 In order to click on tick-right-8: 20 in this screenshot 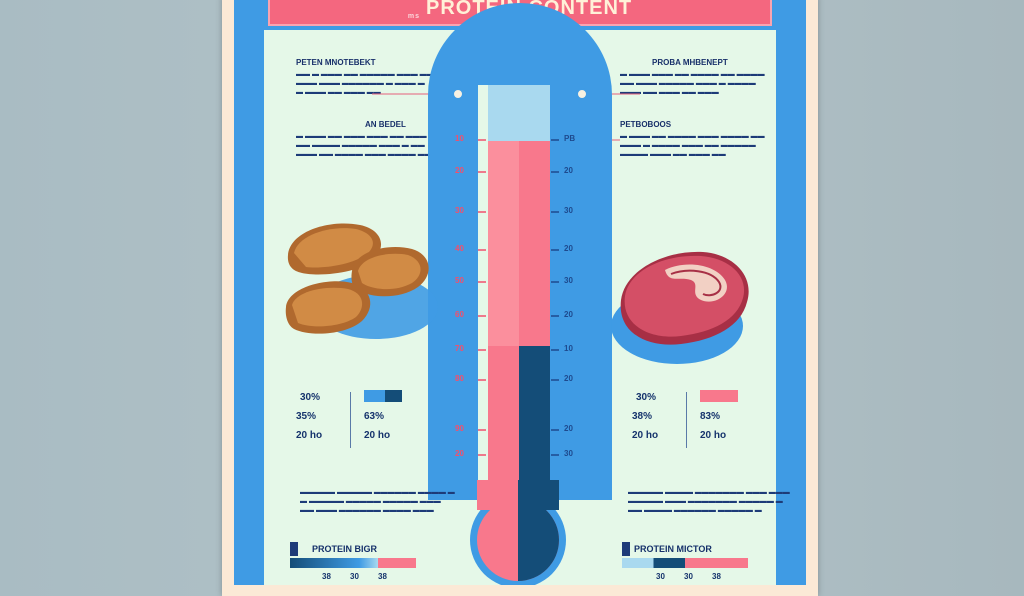, I will do `click(568, 378)`.